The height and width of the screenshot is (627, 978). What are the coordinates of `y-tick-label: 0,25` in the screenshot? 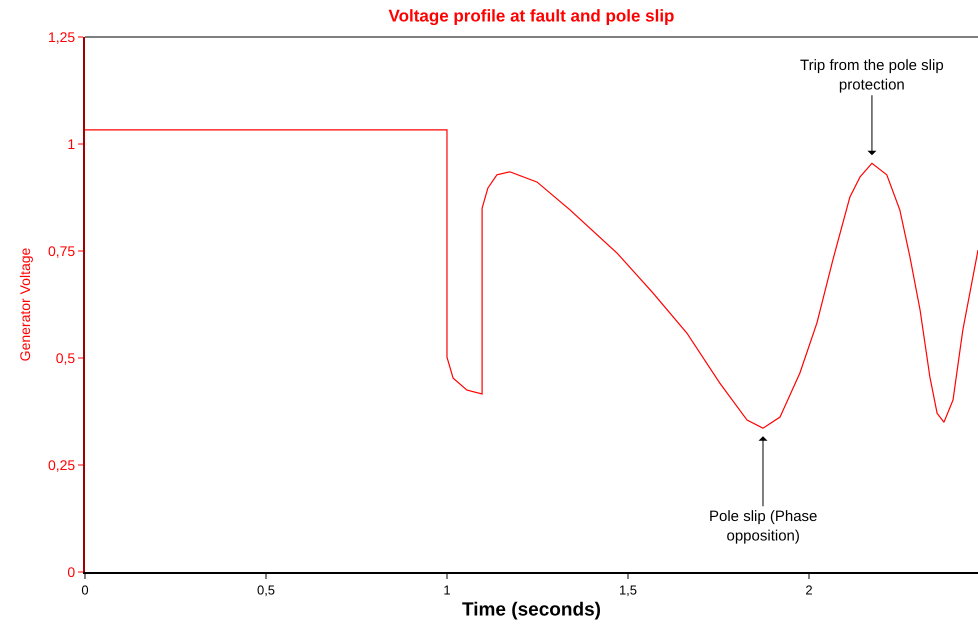 It's located at (62, 464).